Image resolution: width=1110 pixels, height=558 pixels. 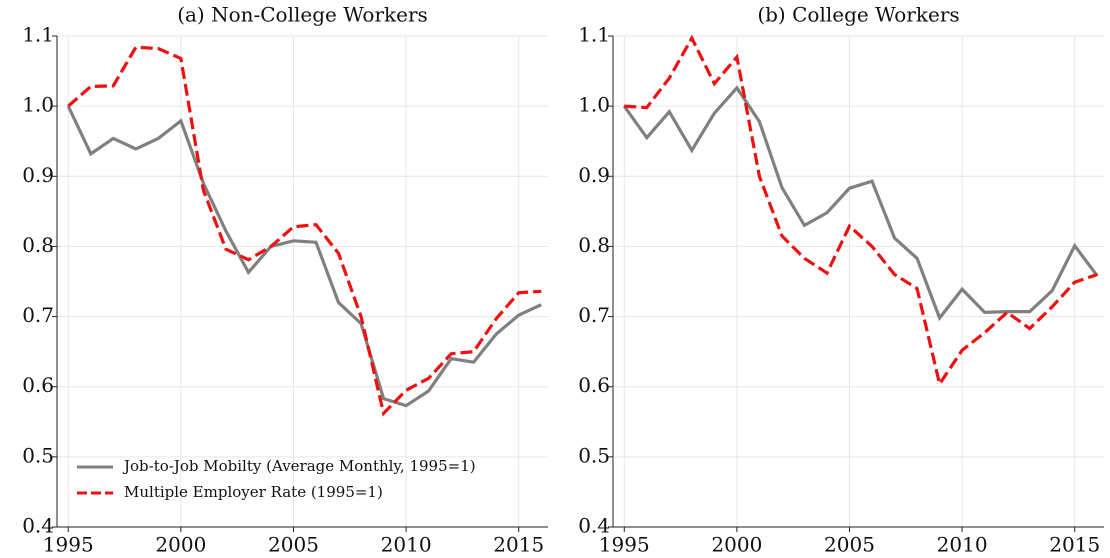 I want to click on legend-label: Multiple Employer Rate (1995=1), so click(x=253, y=492).